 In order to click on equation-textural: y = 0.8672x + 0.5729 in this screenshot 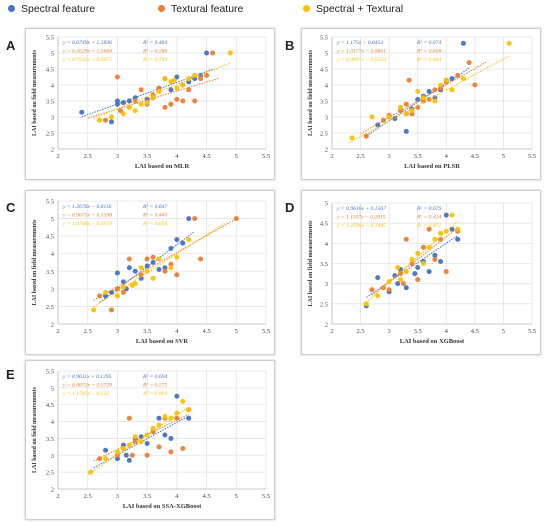, I will do `click(87, 386)`.